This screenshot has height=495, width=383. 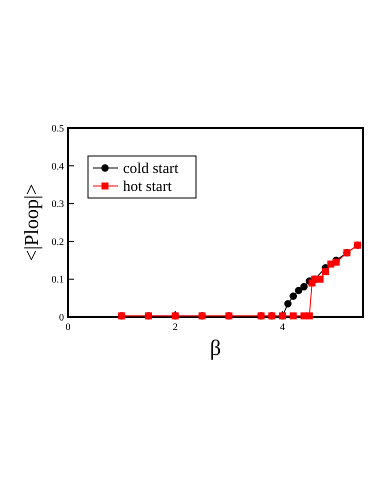 I want to click on legend-label: hot start, so click(x=148, y=187).